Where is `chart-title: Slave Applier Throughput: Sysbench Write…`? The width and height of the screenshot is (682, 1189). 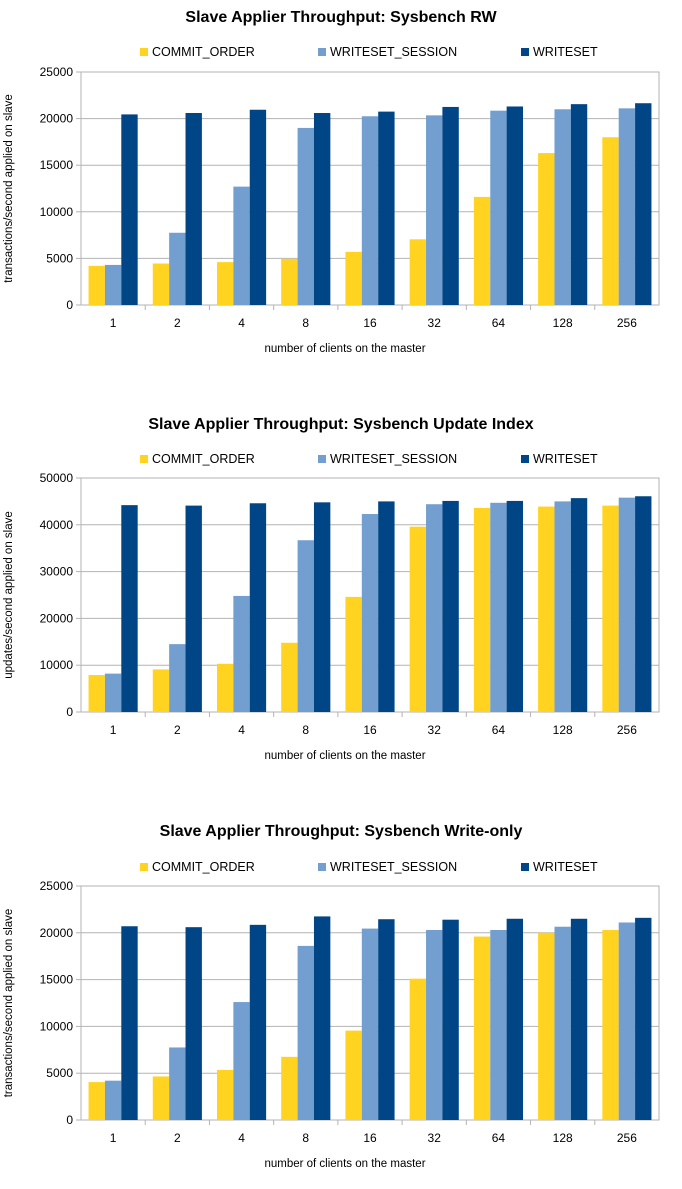 chart-title: Slave Applier Throughput: Sysbench Write… is located at coordinates (341, 831).